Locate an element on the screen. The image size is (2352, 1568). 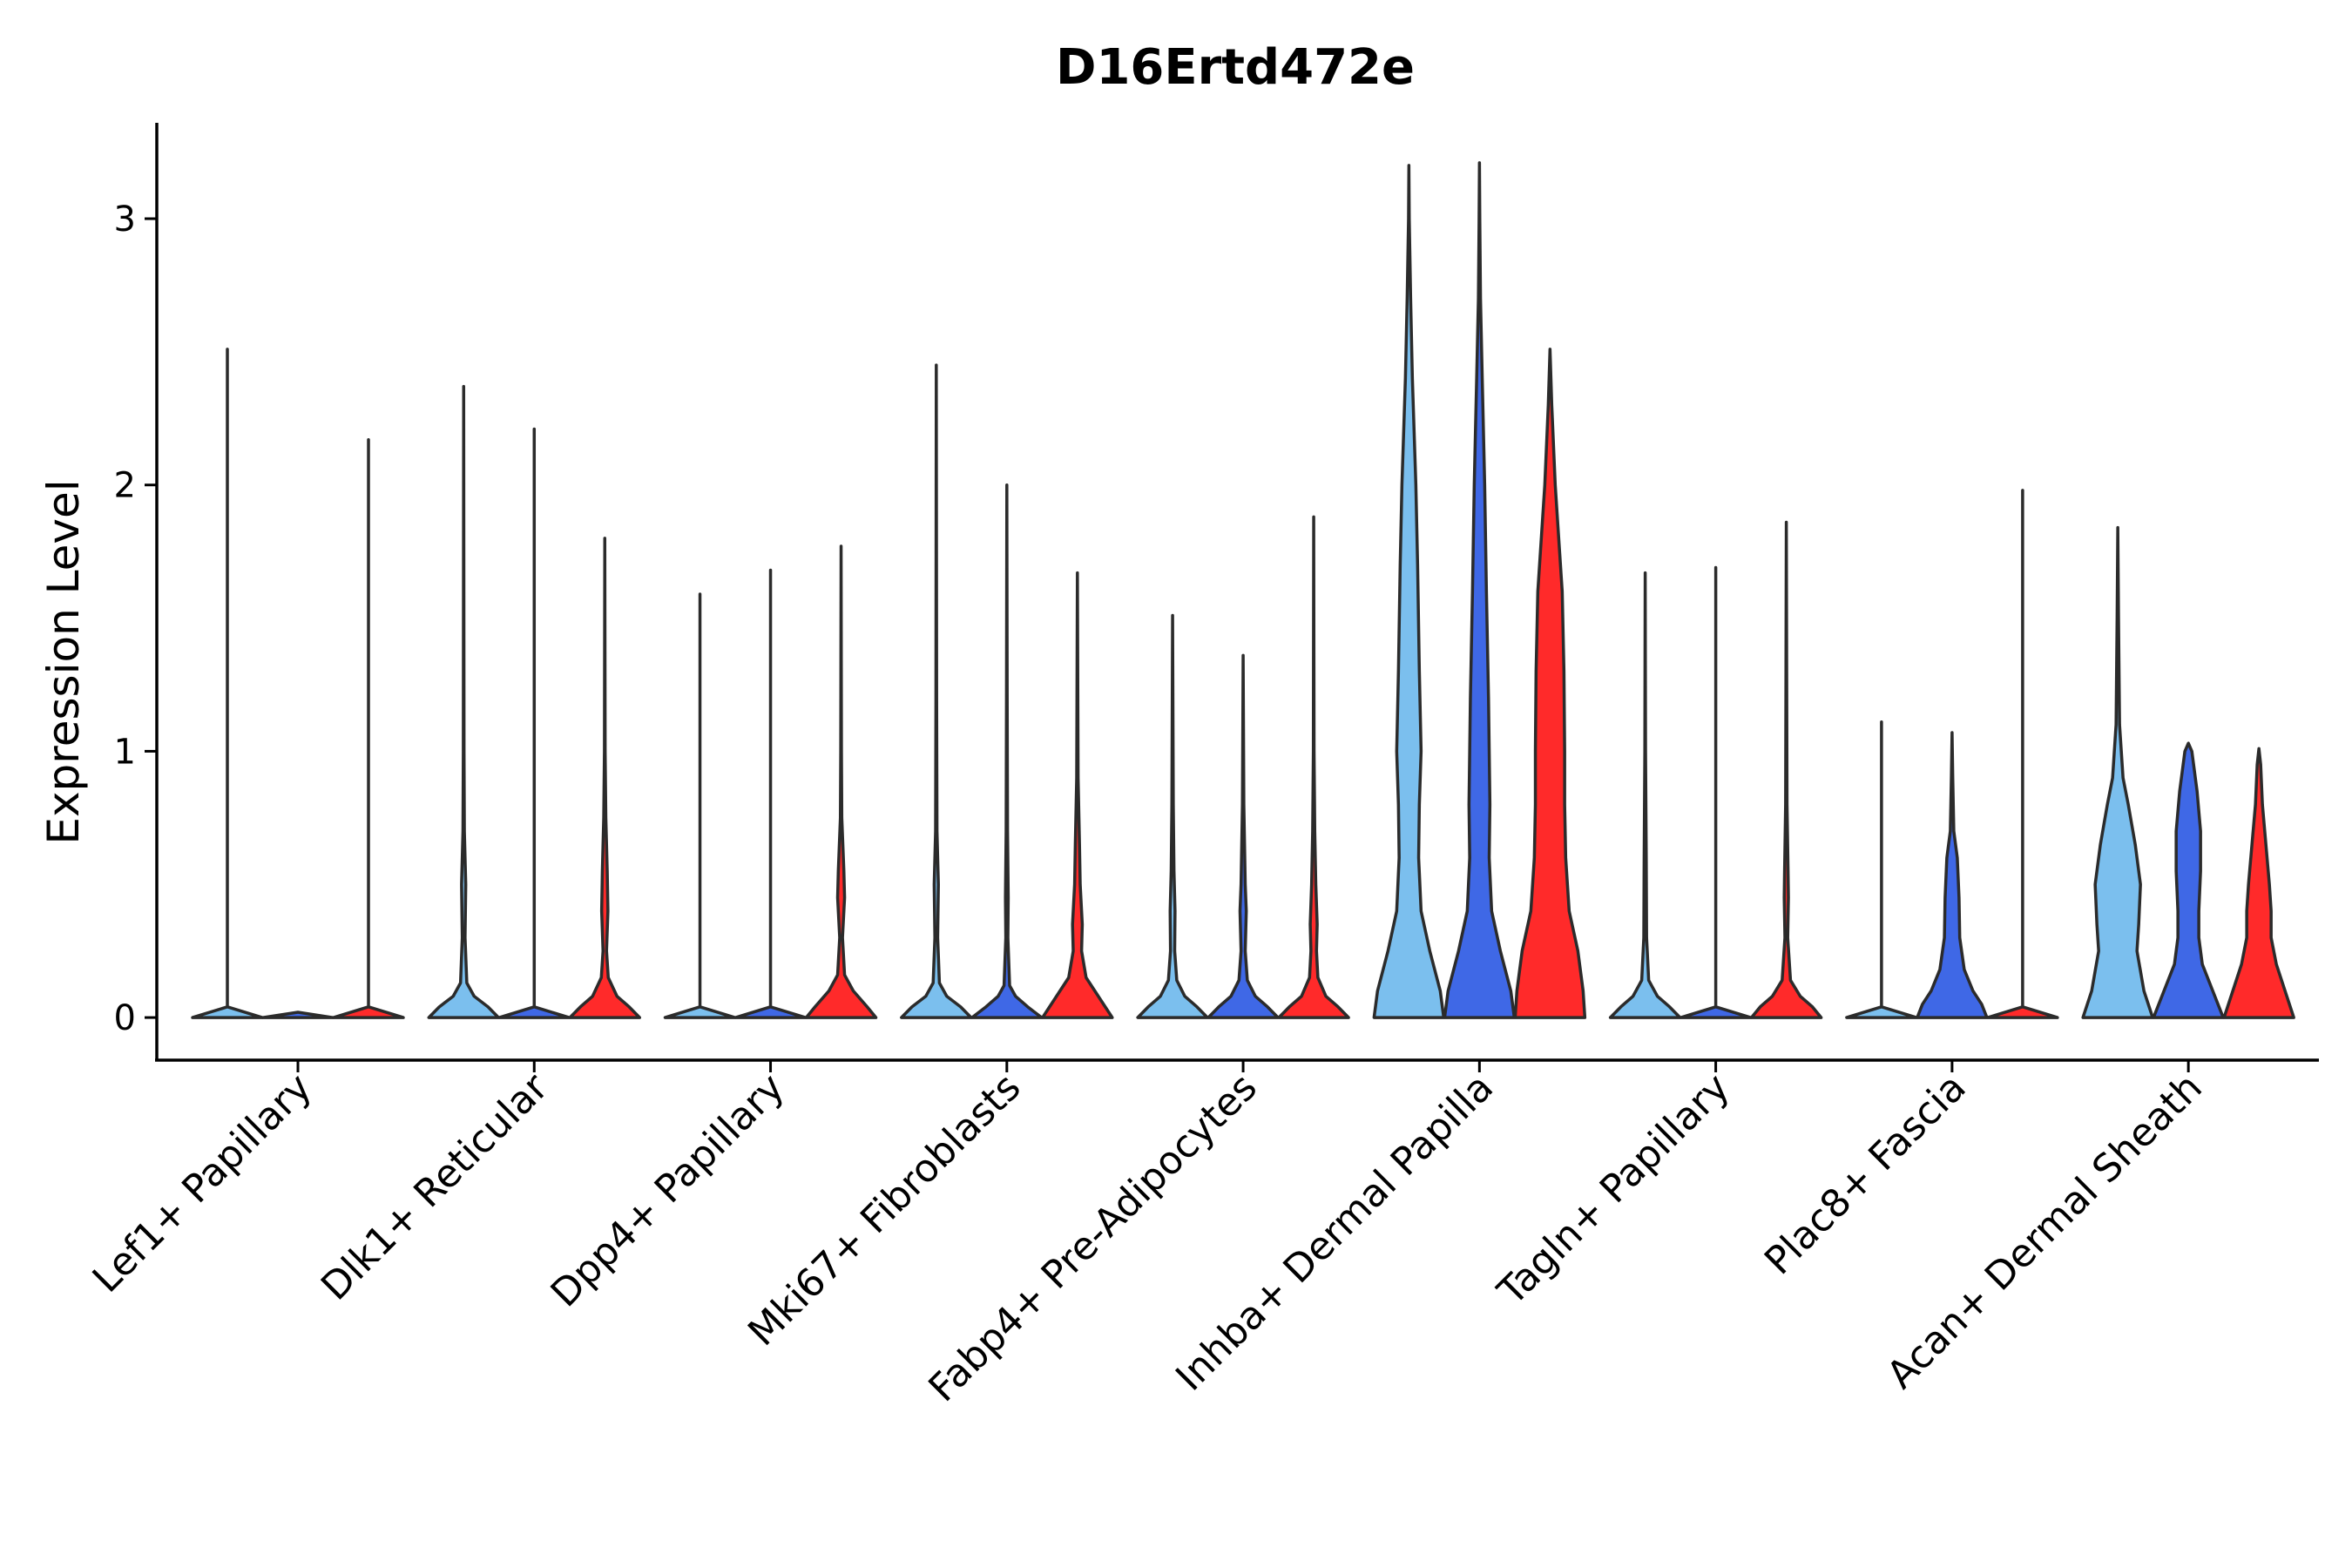
x-tick-label: Dpp4+ Papillary is located at coordinates (668, 1191).